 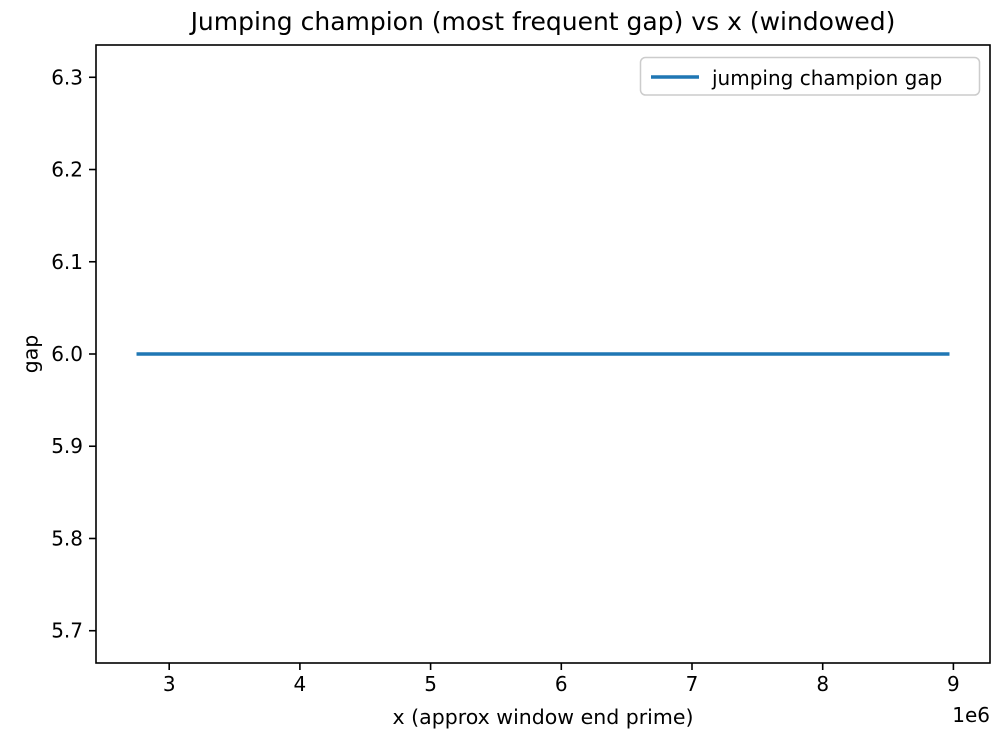 I want to click on y-tick-label: 6.1, so click(x=67, y=262).